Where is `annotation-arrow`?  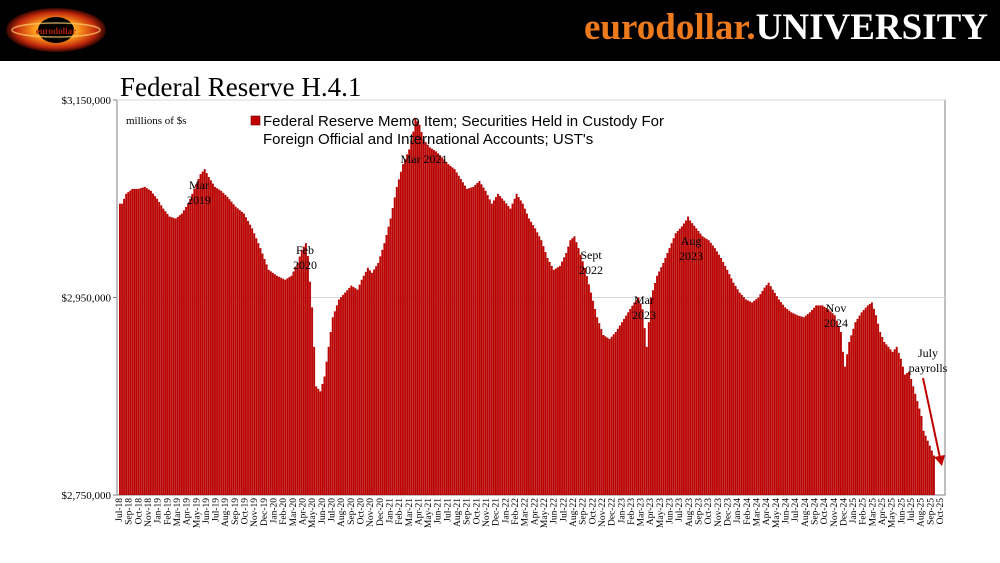
annotation-arrow is located at coordinates (931, 418).